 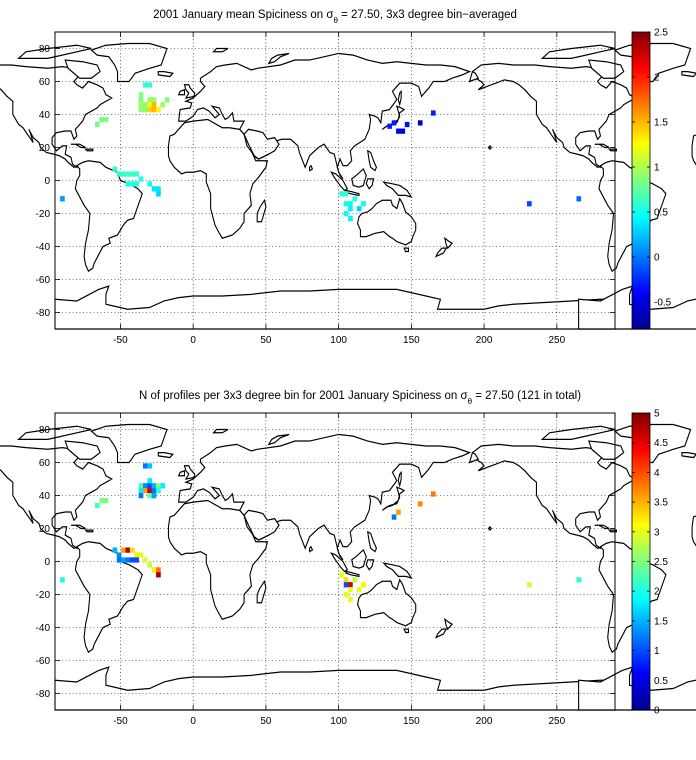 I want to click on y-tick-label: 0, so click(x=47, y=181).